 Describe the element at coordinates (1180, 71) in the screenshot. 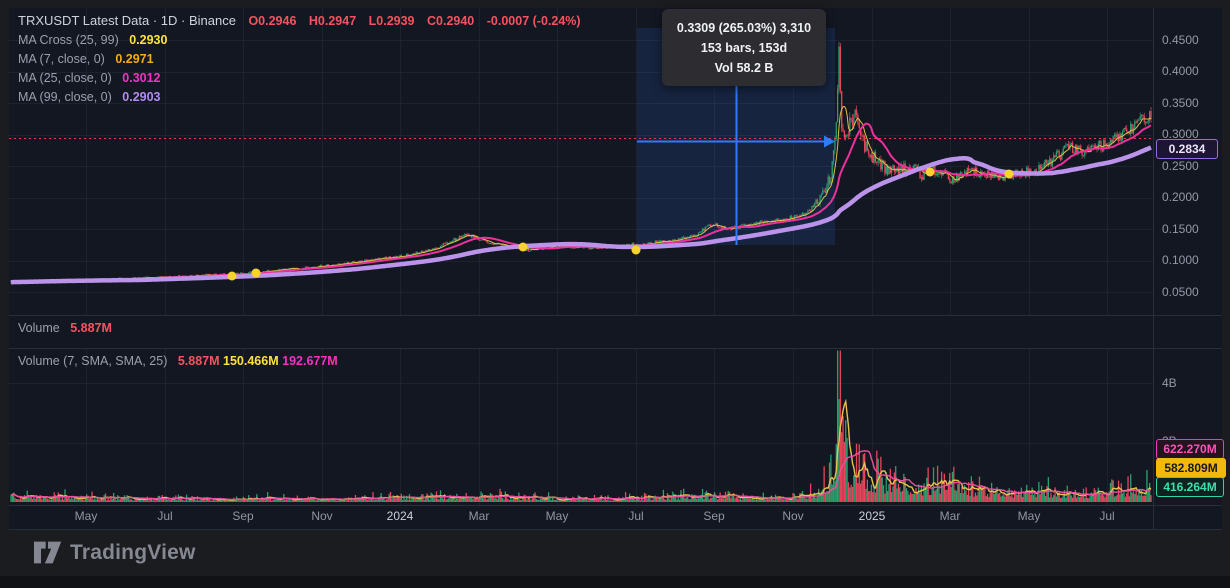

I see `price-tick: 0.4000` at that location.